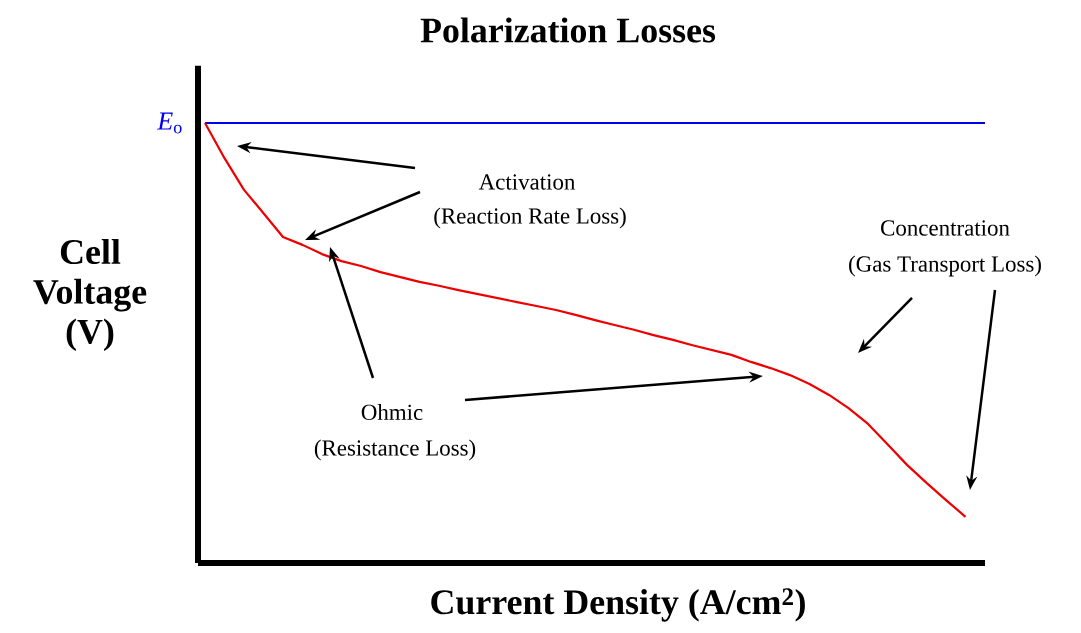 The width and height of the screenshot is (1081, 633). What do you see at coordinates (392, 412) in the screenshot?
I see `annotation: Ohmic` at bounding box center [392, 412].